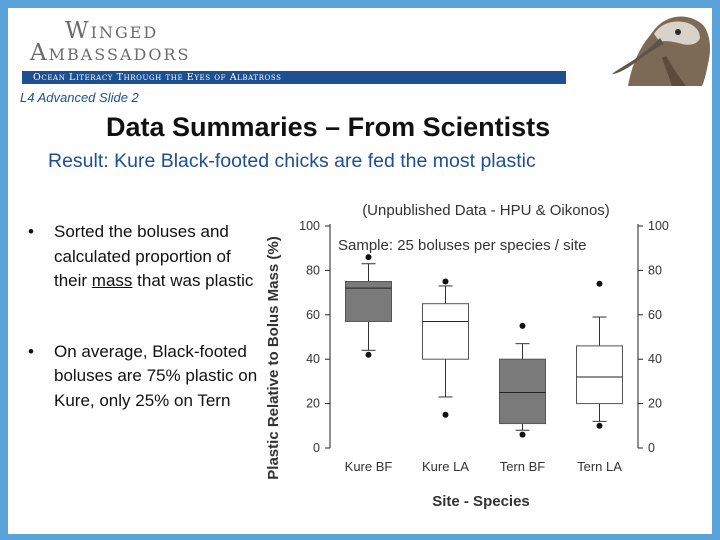 This screenshot has height=540, width=720. Describe the element at coordinates (193, 280) in the screenshot. I see `bullet-text: that was plastic` at that location.